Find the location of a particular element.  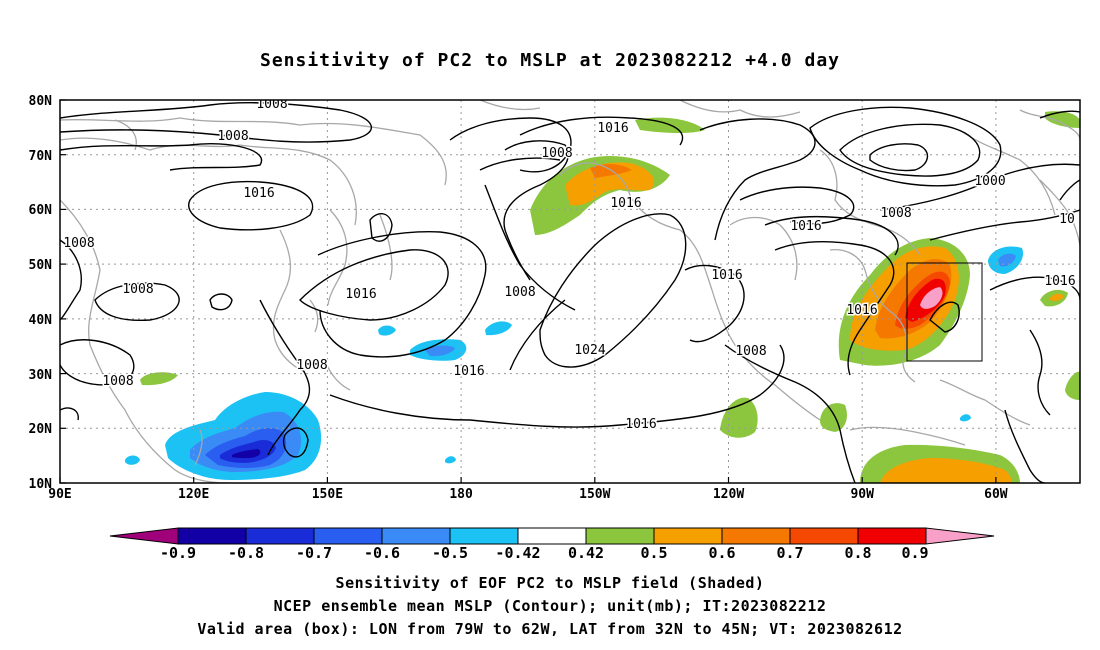

colorbar-label: 0.42 is located at coordinates (586, 553).